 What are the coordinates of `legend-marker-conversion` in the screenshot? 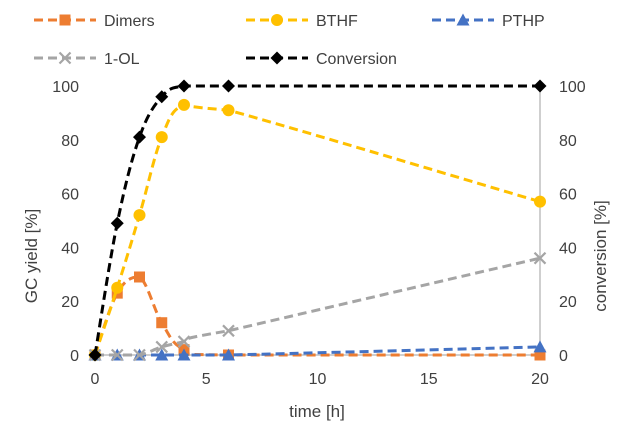 It's located at (277, 58).